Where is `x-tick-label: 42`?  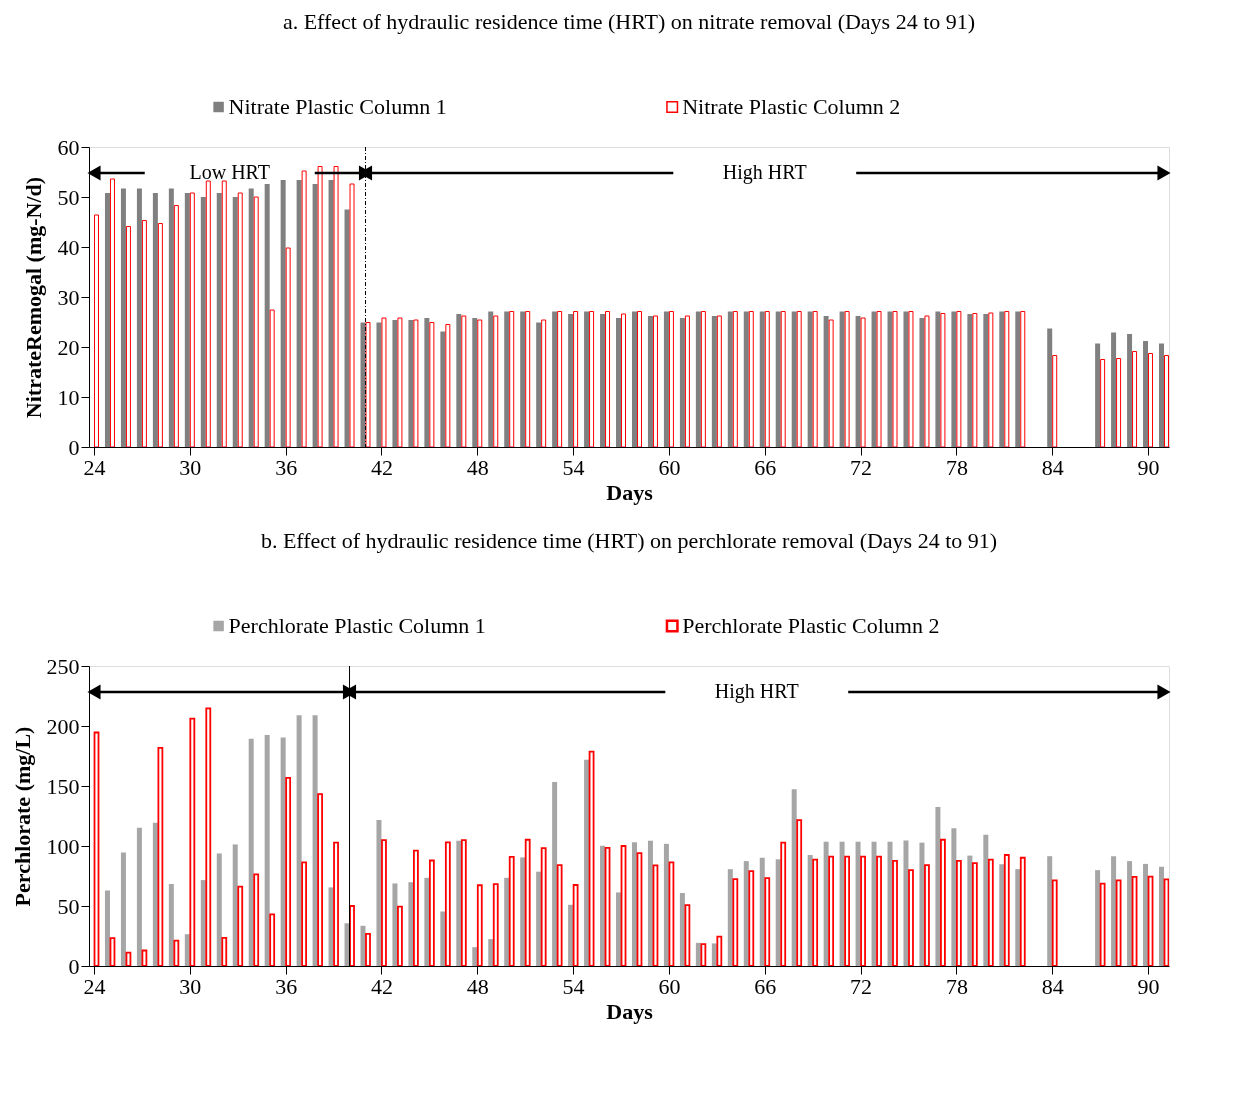
x-tick-label: 42 is located at coordinates (381, 986).